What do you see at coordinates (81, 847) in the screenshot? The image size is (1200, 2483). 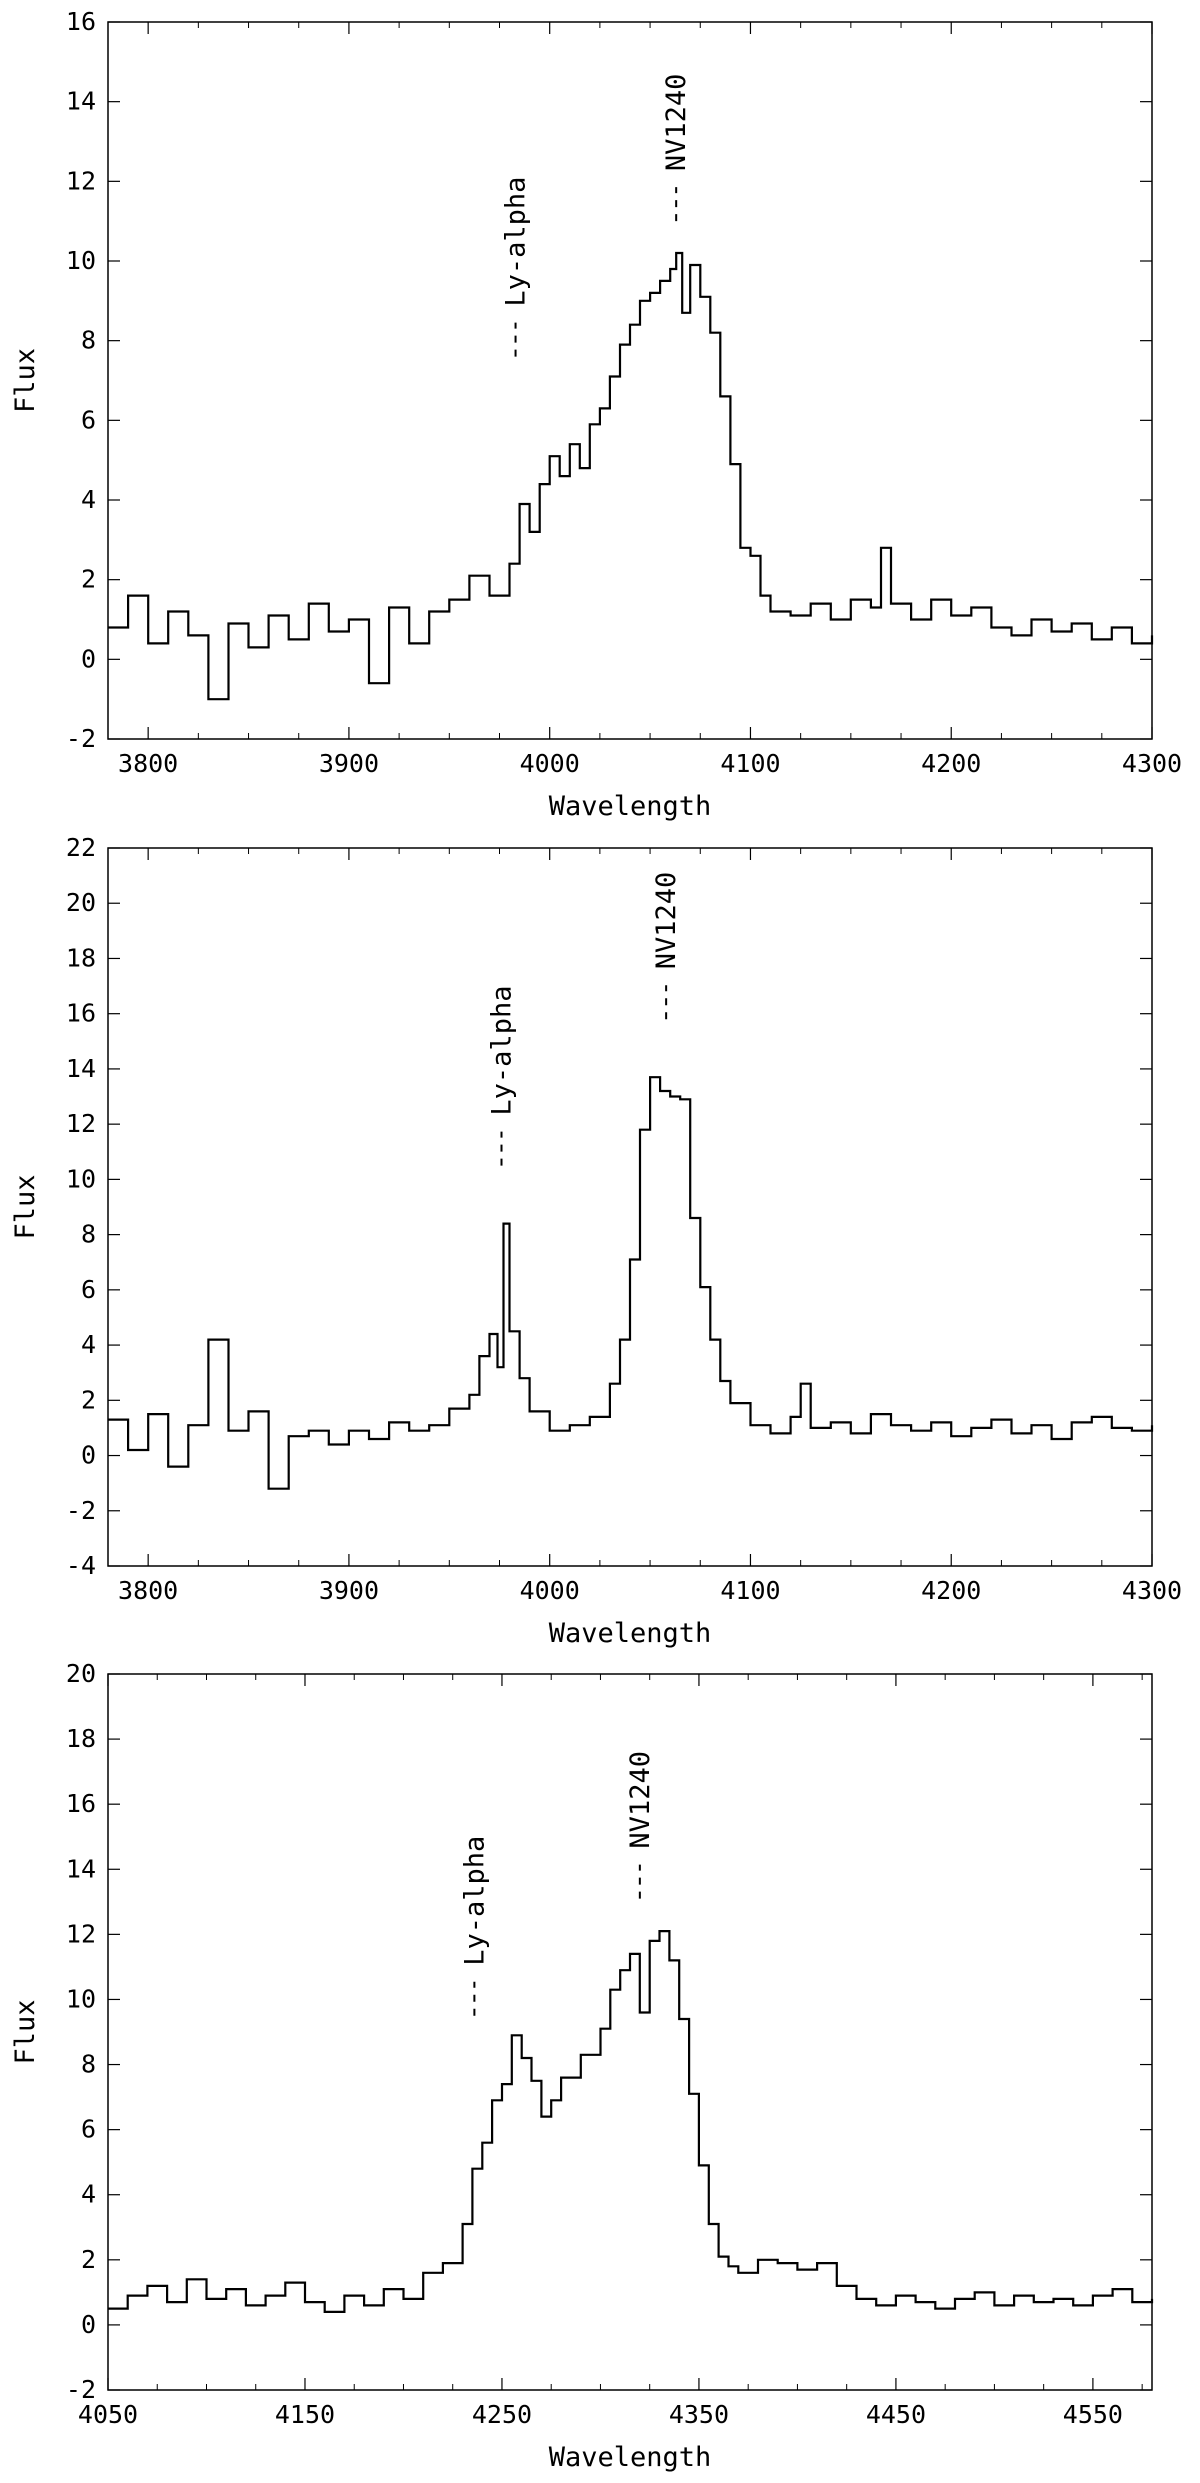 I see `y-tick-label: 22` at bounding box center [81, 847].